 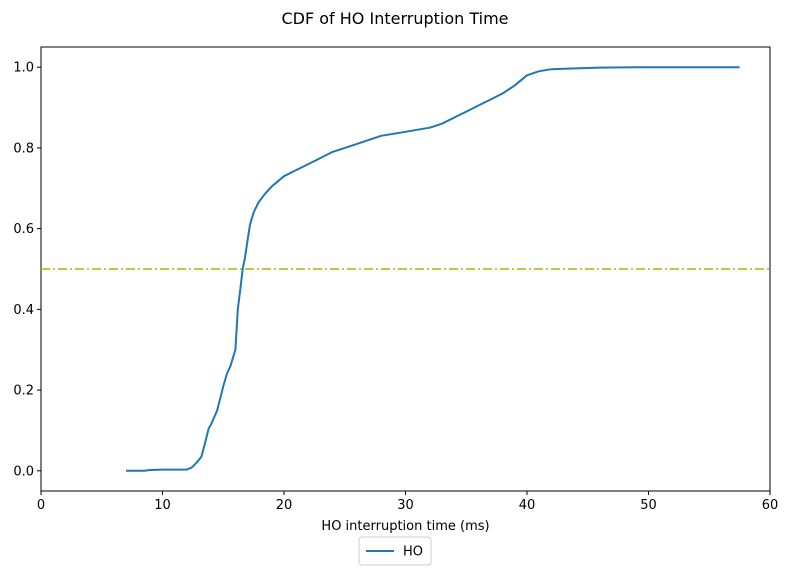 I want to click on x-tick-label: 30, so click(x=405, y=505).